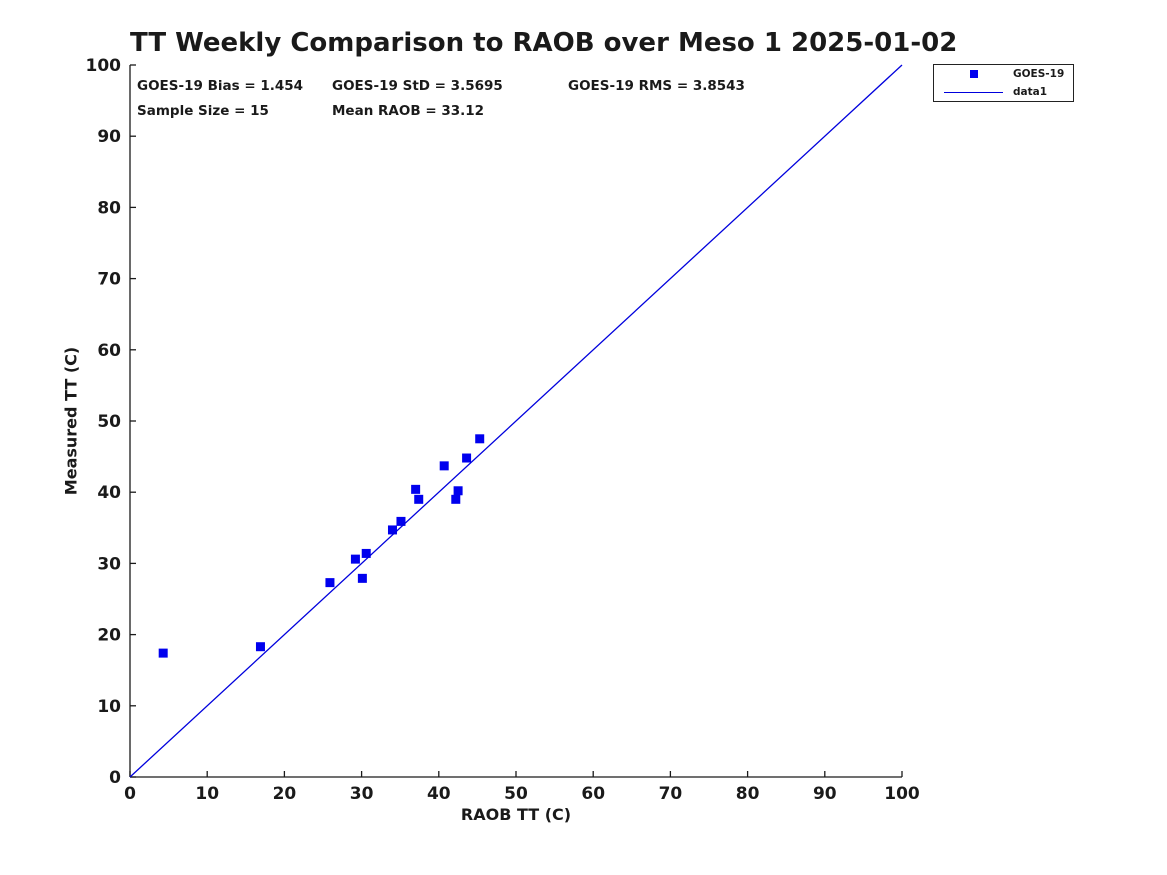  I want to click on y-tick-label: 70, so click(109, 280).